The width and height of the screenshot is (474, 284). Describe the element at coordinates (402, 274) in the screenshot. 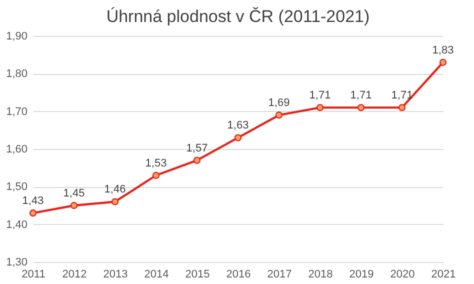

I see `x-tick-label: 2020` at that location.